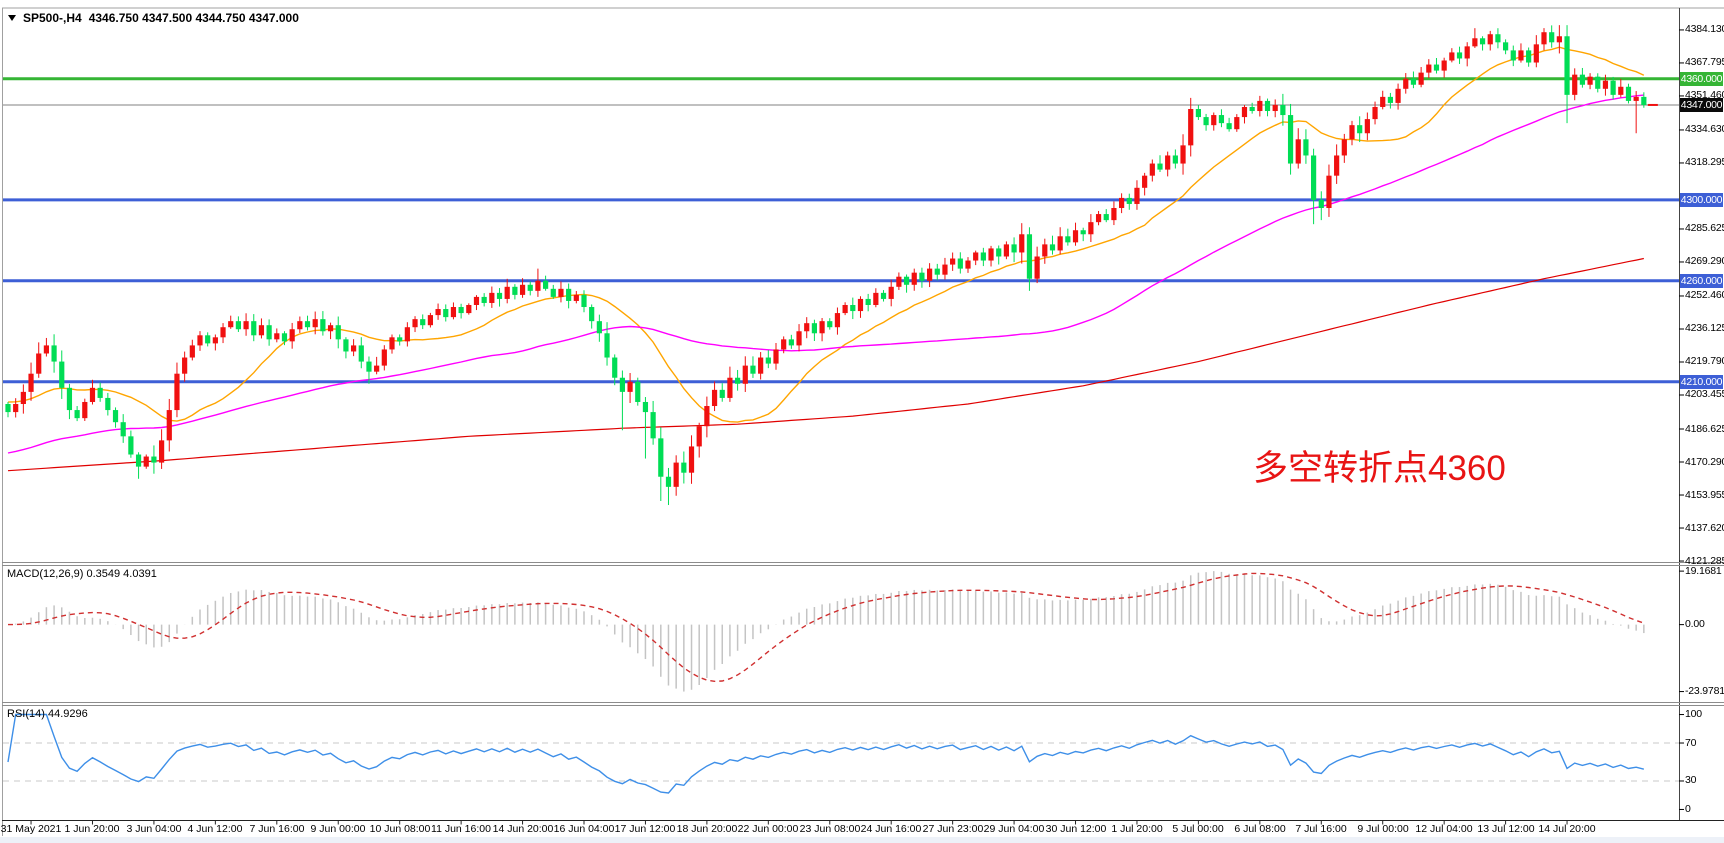 The width and height of the screenshot is (1724, 843). I want to click on symbol-dropdown-icon, so click(12, 18).